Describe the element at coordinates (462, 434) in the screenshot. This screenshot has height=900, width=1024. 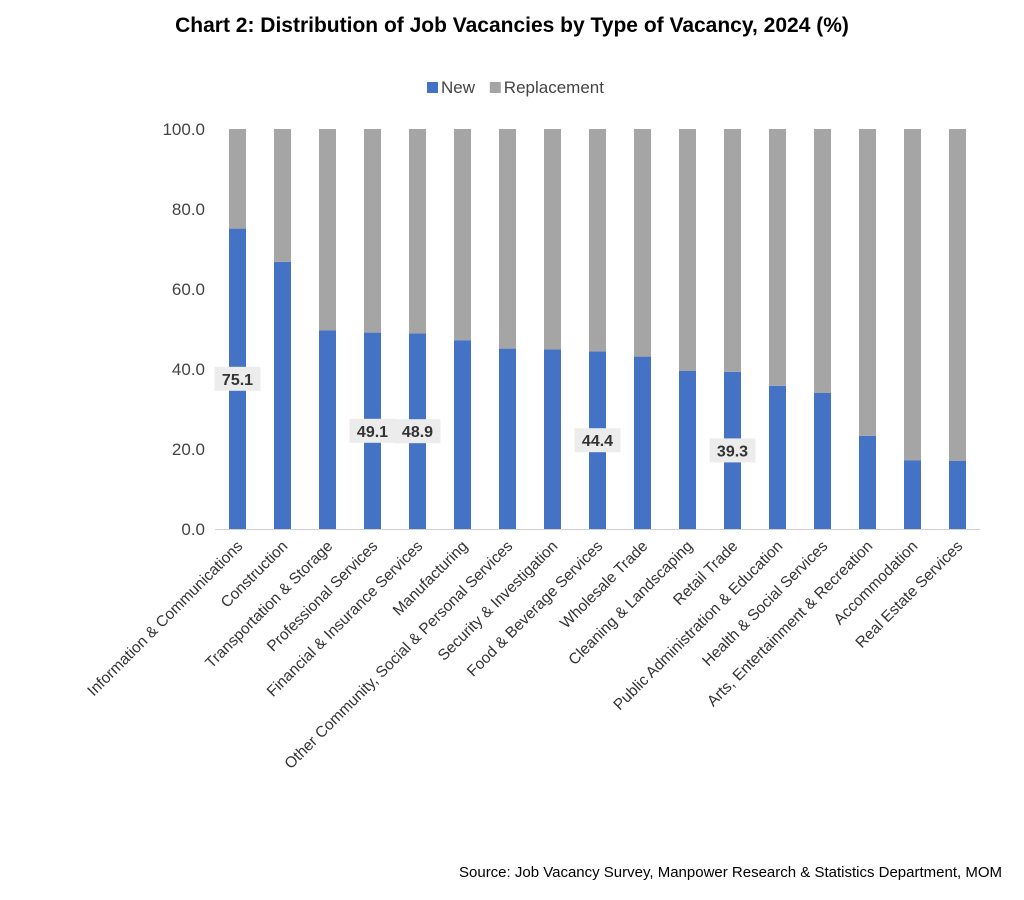
I see `bar-new-manufacturing` at that location.